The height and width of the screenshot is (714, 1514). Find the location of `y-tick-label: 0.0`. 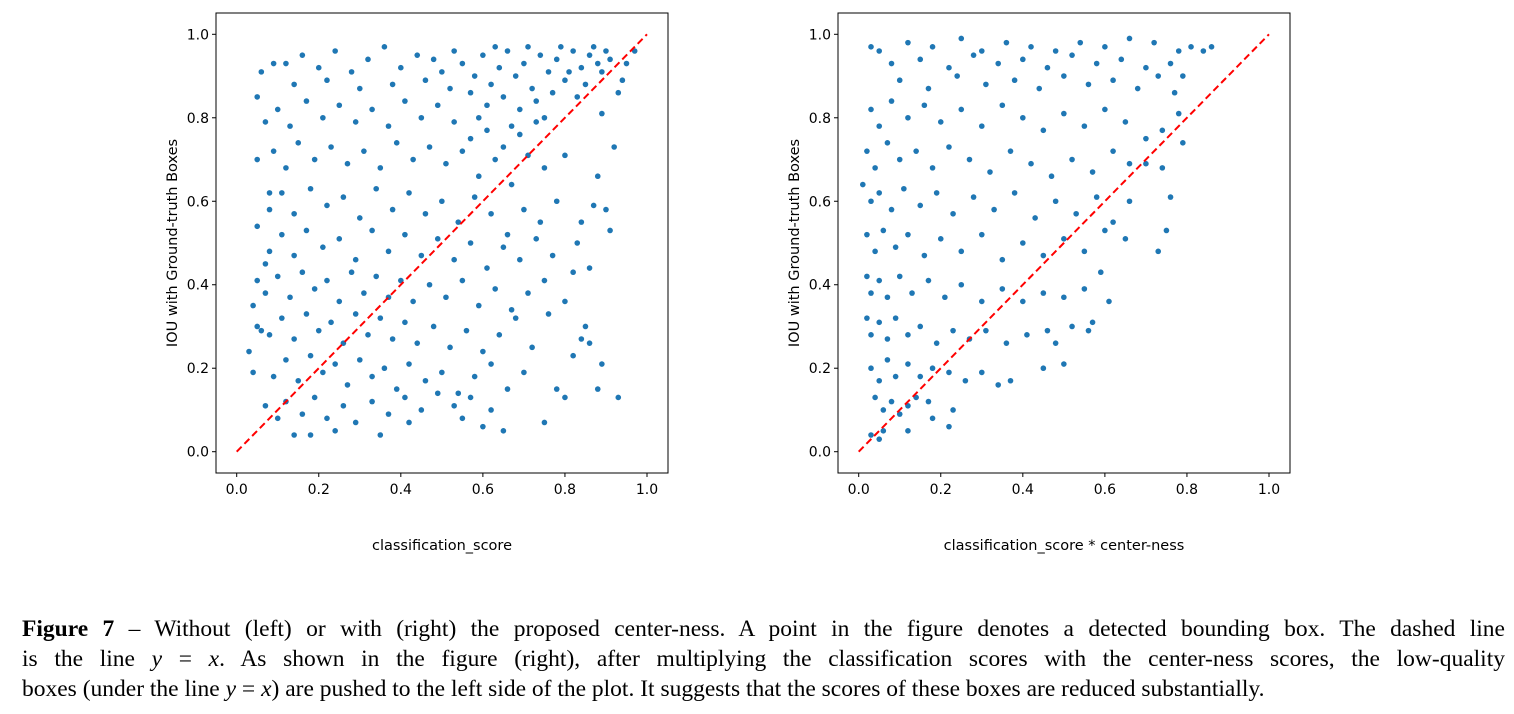

y-tick-label: 0.0 is located at coordinates (198, 453).